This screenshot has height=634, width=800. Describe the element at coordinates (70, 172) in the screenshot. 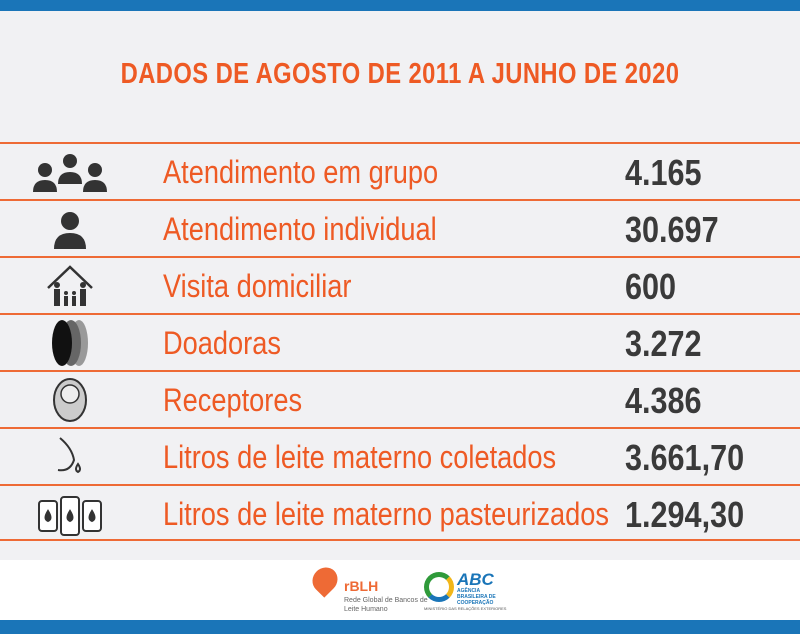

I see `group-icon` at that location.